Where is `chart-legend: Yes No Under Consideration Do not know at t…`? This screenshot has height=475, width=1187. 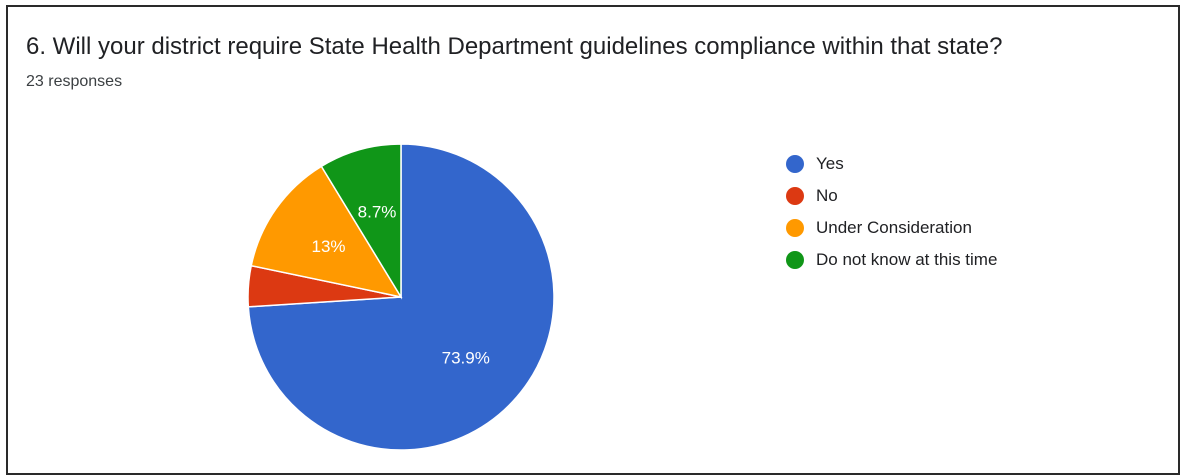
chart-legend: Yes No Under Consideration Do not know at t… is located at coordinates (891, 212).